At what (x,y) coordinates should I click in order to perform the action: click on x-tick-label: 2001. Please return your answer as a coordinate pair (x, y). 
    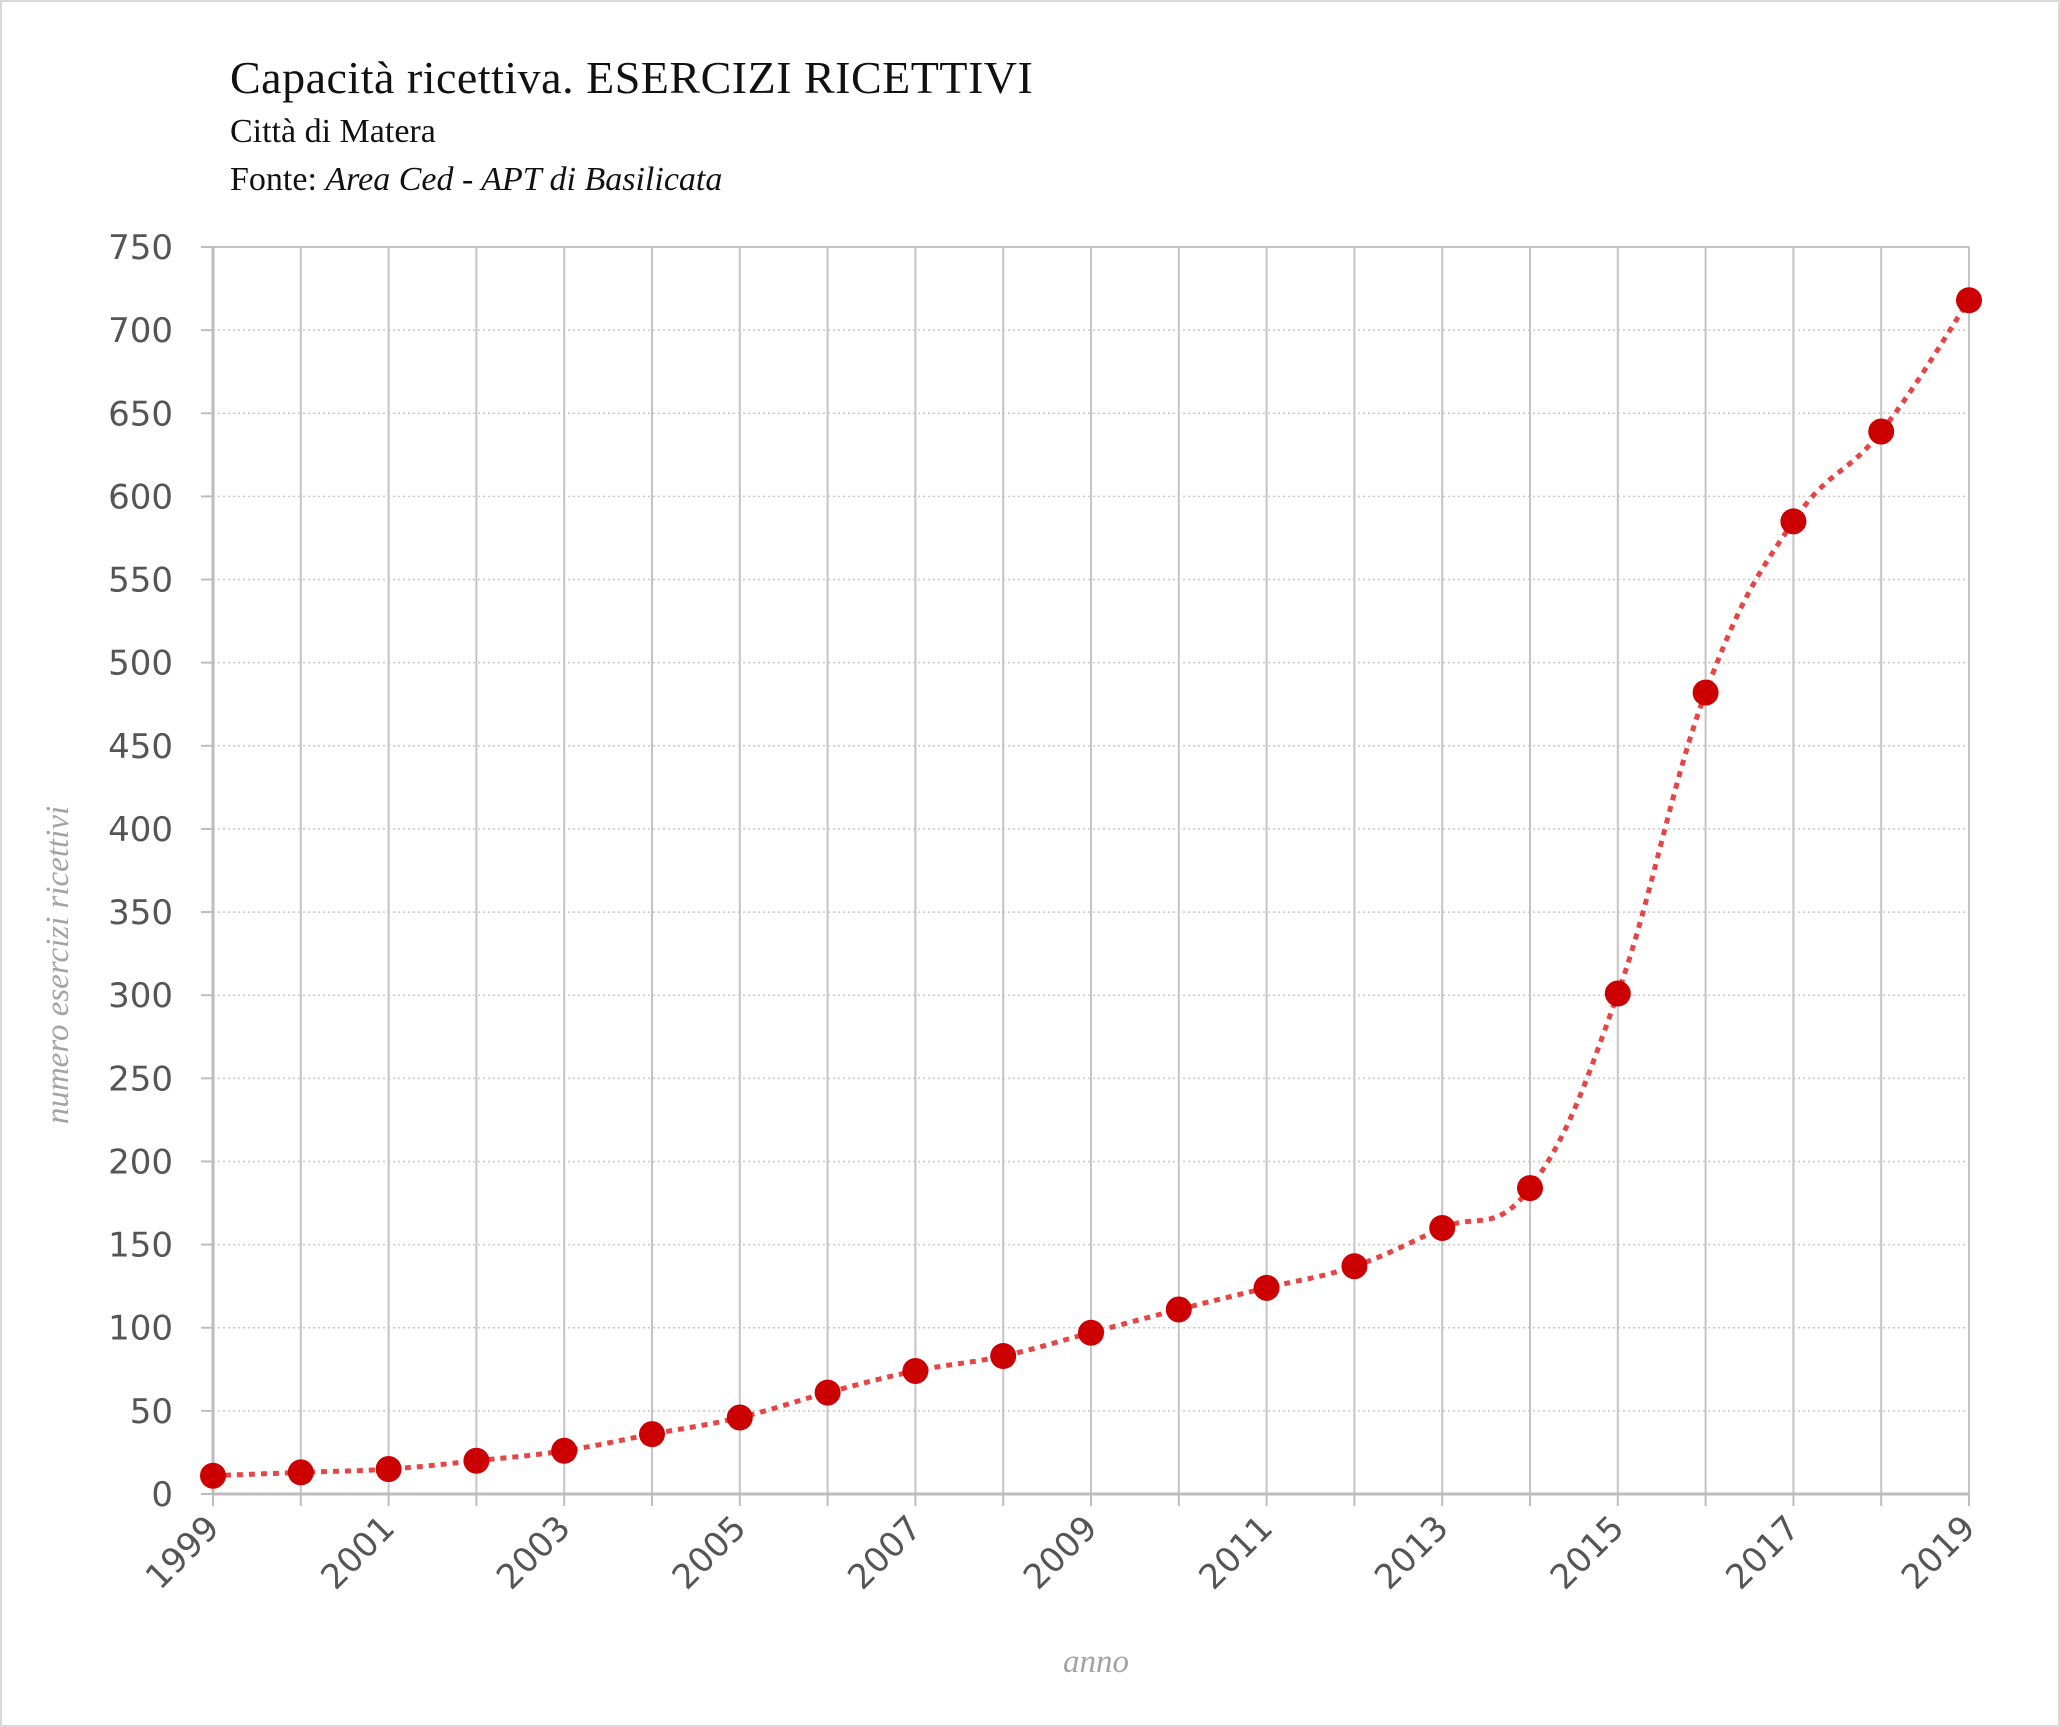
    Looking at the image, I should click on (357, 1552).